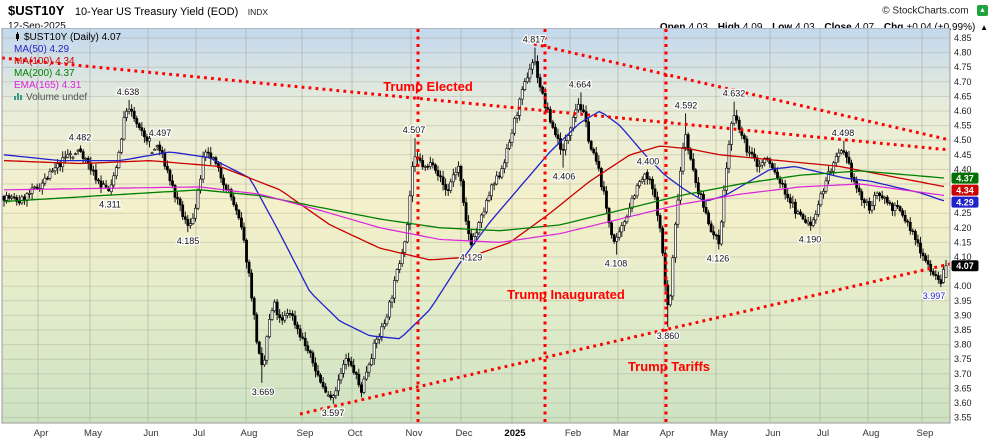 This screenshot has width=994, height=440. Describe the element at coordinates (428, 86) in the screenshot. I see `annotation-text: Trump Elected` at that location.